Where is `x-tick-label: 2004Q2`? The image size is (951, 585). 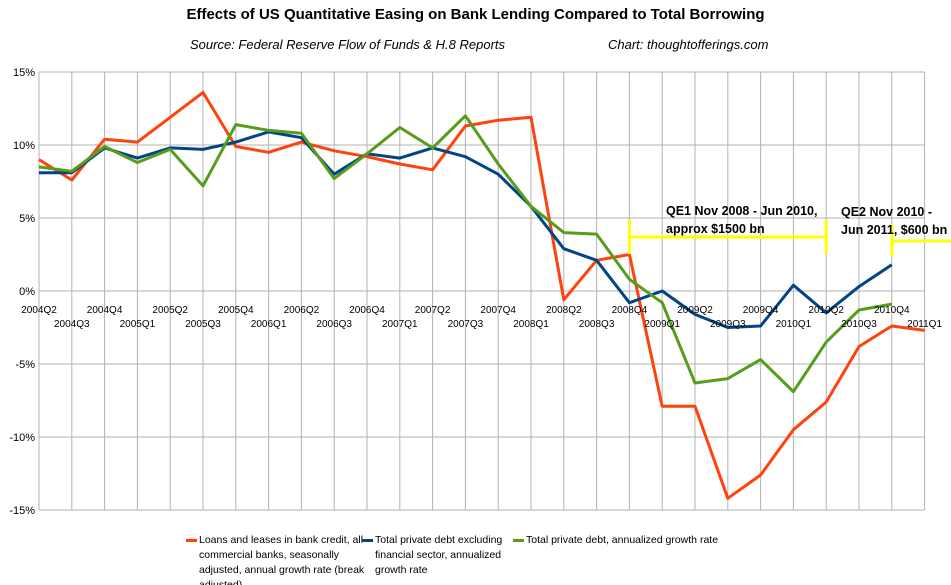 x-tick-label: 2004Q2 is located at coordinates (39, 310).